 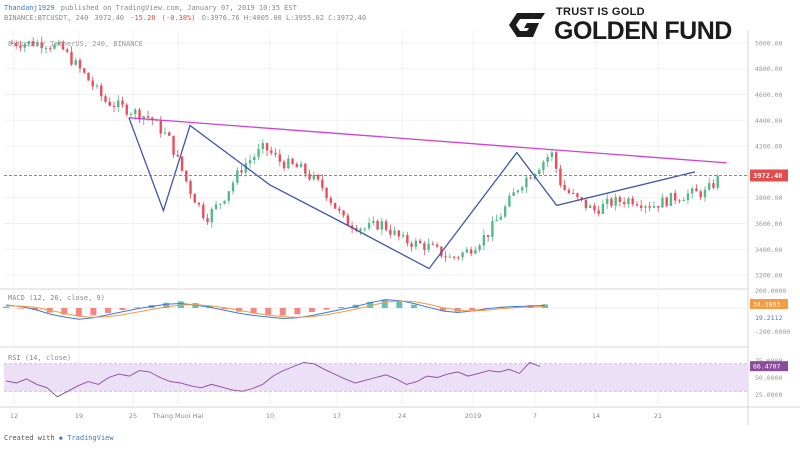 I want to click on price-axis-tick: 4400.00, so click(x=768, y=121).